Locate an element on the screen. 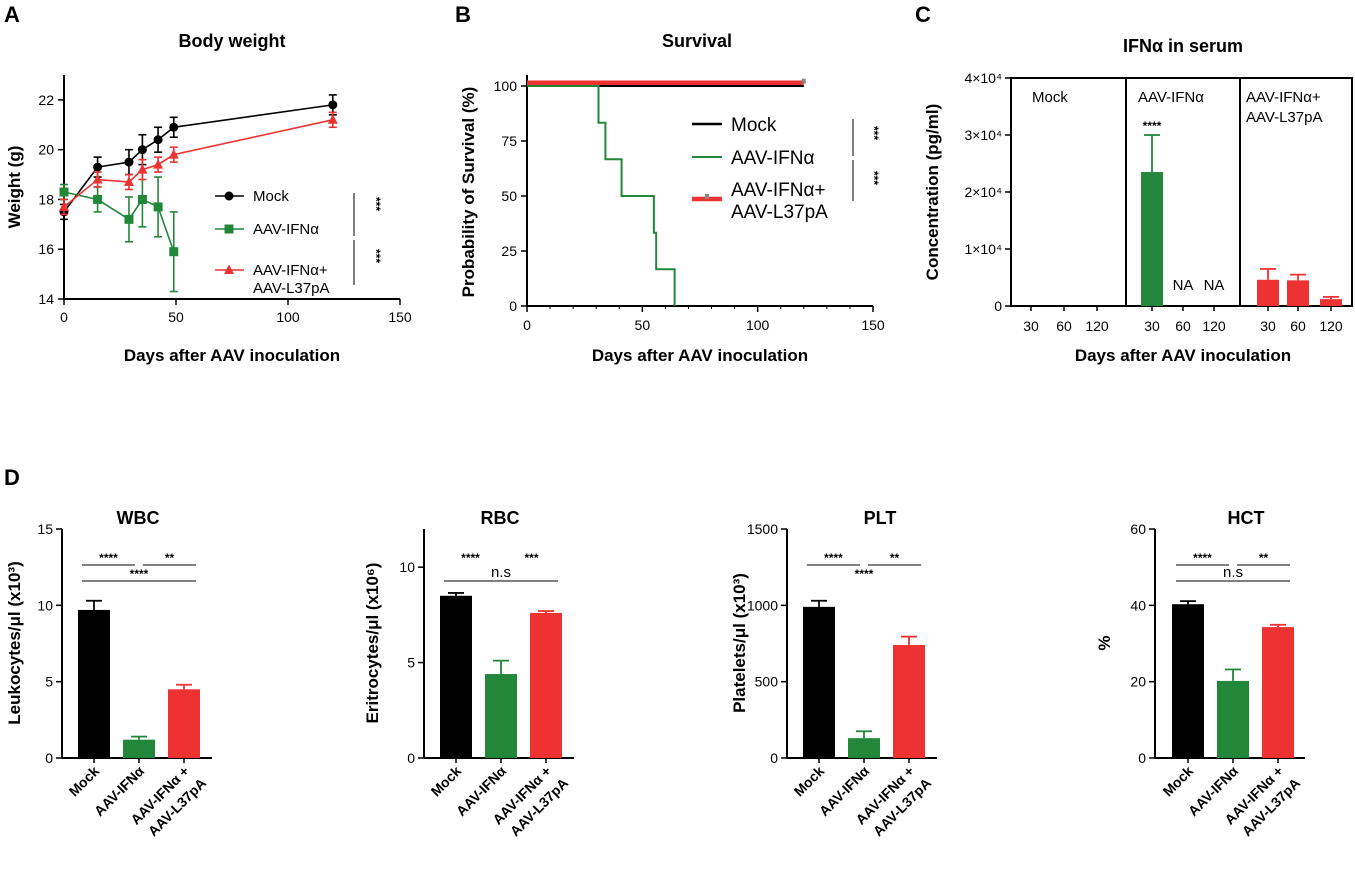 This screenshot has width=1355, height=872. group-label: AAV-IFNα+ is located at coordinates (1283, 97).